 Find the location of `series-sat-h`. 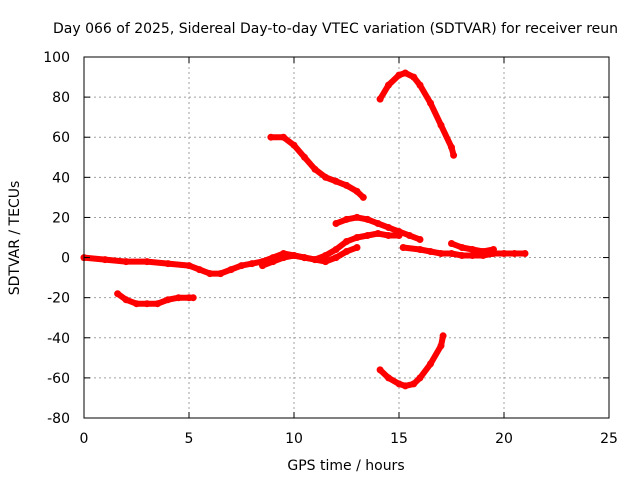

series-sat-h is located at coordinates (472, 247).